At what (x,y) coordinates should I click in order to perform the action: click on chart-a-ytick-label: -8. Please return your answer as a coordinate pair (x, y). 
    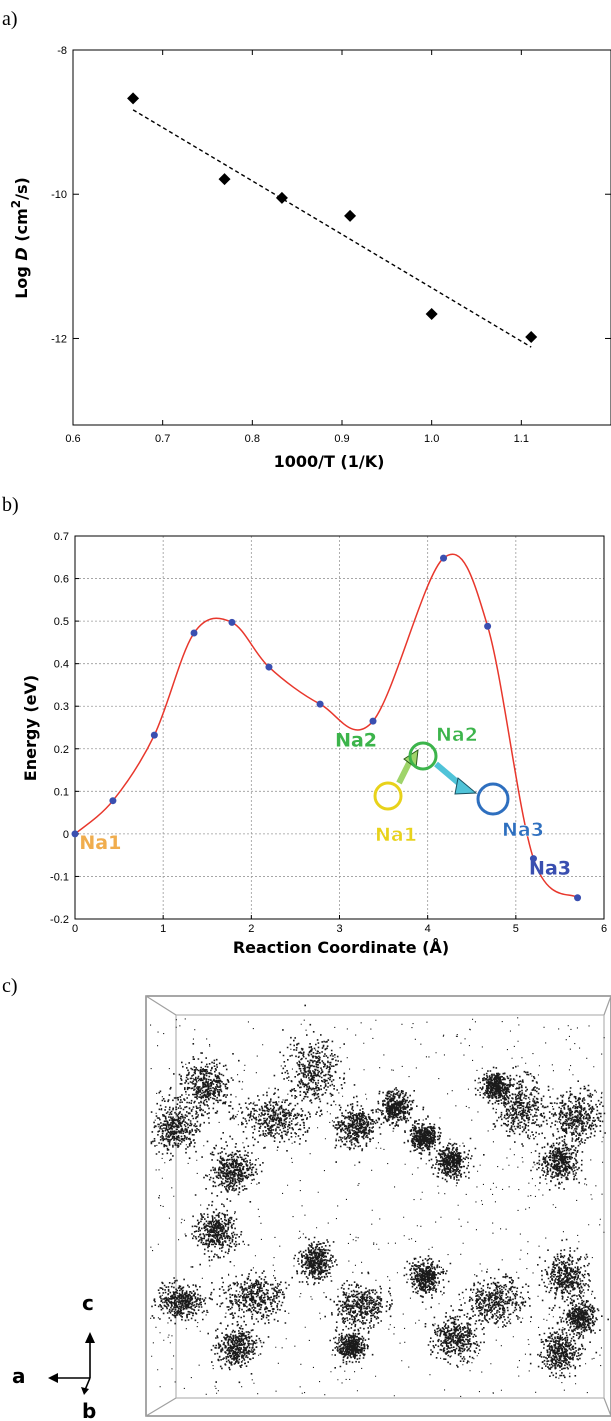
    Looking at the image, I should click on (62, 51).